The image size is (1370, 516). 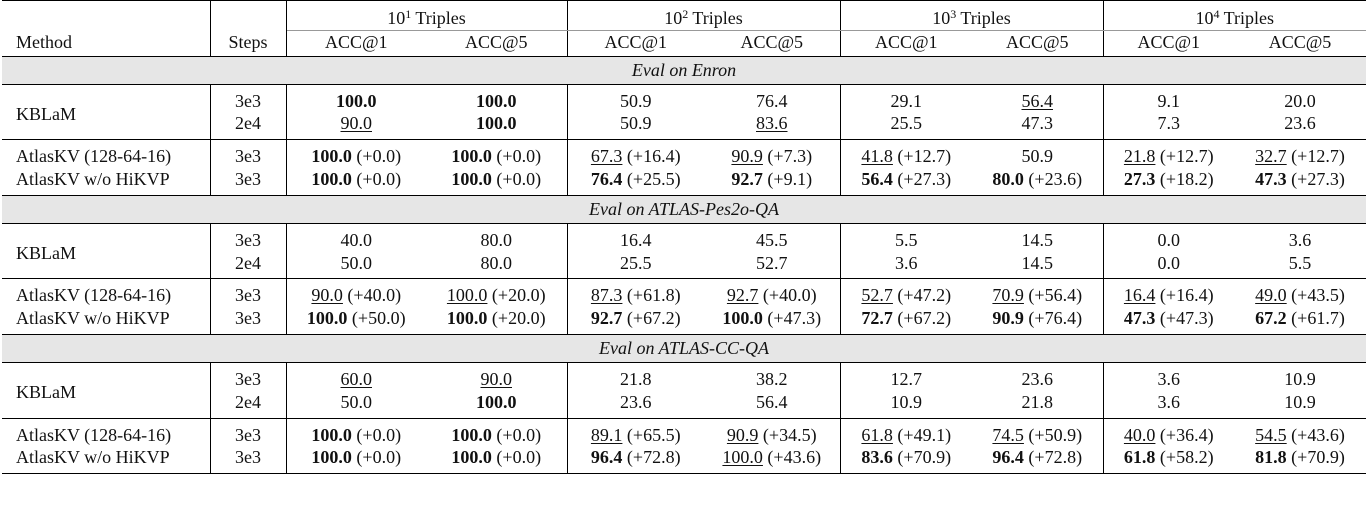 I want to click on metric-cell: 29.1, so click(x=906, y=98).